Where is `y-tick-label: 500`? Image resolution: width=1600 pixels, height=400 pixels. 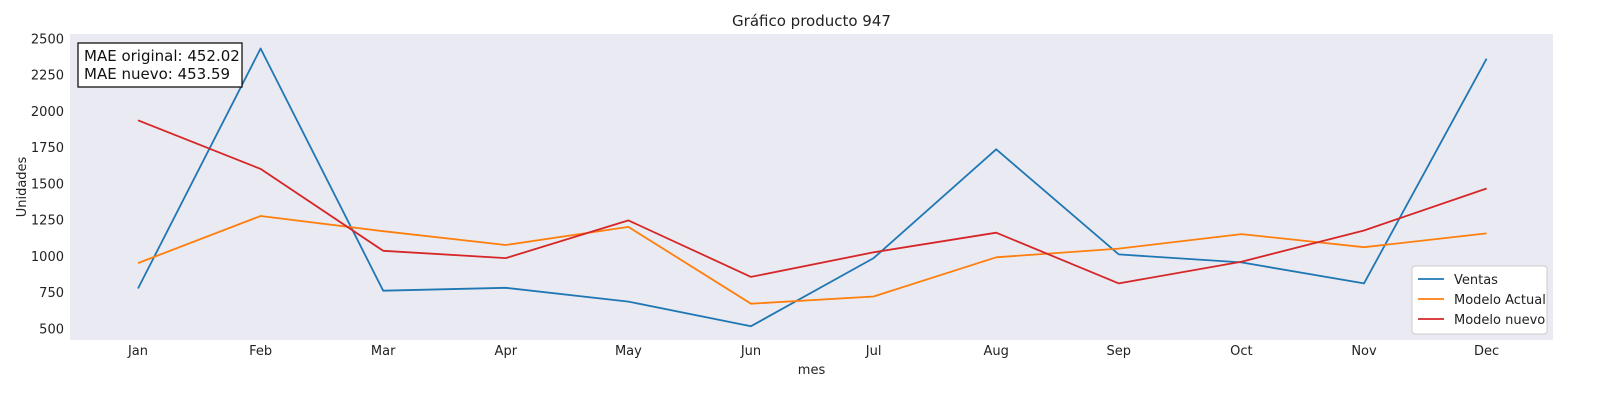 y-tick-label: 500 is located at coordinates (51, 329).